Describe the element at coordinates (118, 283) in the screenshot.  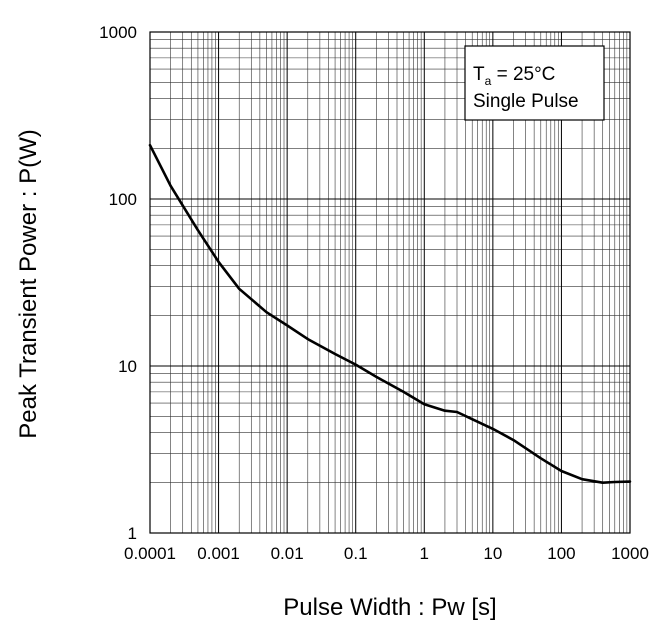
I see `y-tick-labels: 1 10 100 1000` at that location.